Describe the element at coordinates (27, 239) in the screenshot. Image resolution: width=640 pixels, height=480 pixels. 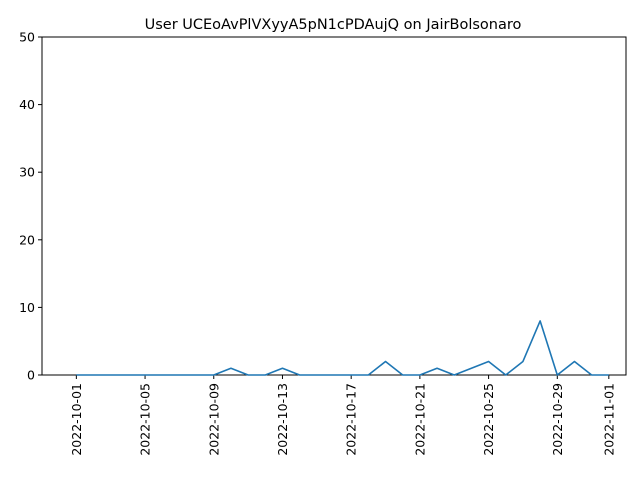
I see `y-tick-label: 20` at that location.